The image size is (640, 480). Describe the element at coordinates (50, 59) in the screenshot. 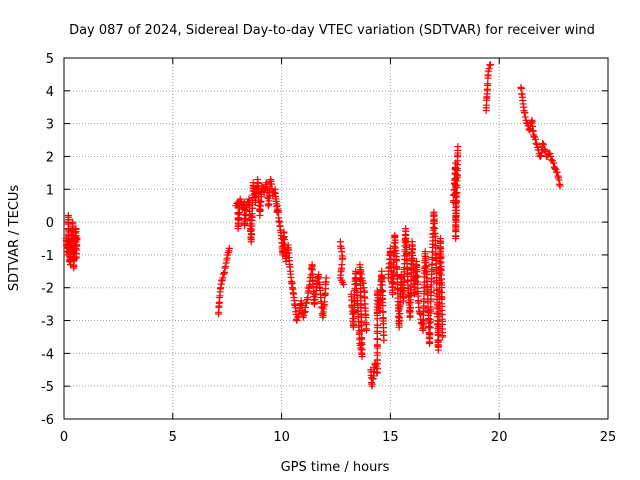

I see `y-tick-label: 5` at that location.